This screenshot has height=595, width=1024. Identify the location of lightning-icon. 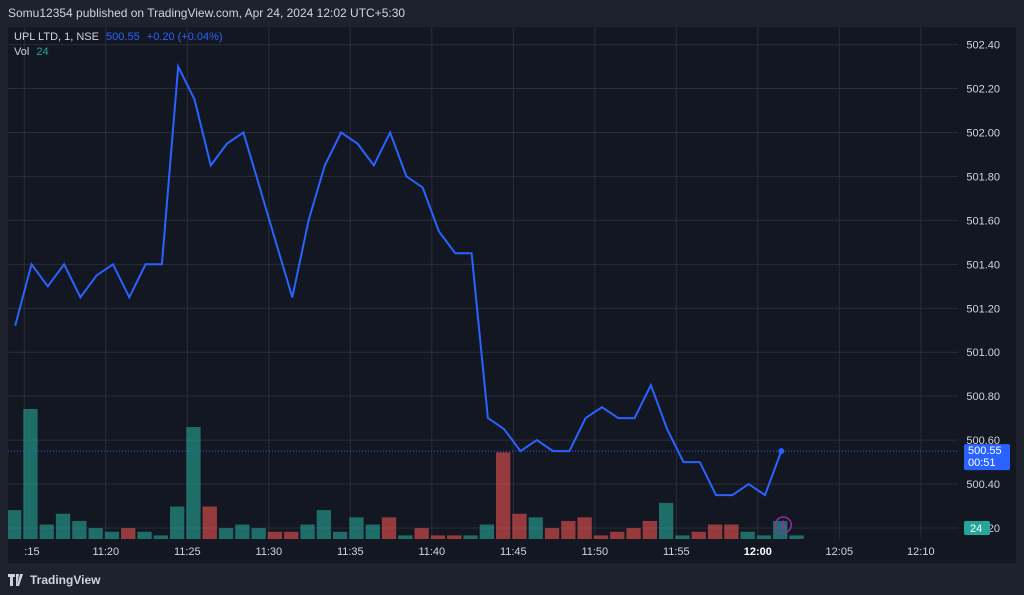
(783, 525).